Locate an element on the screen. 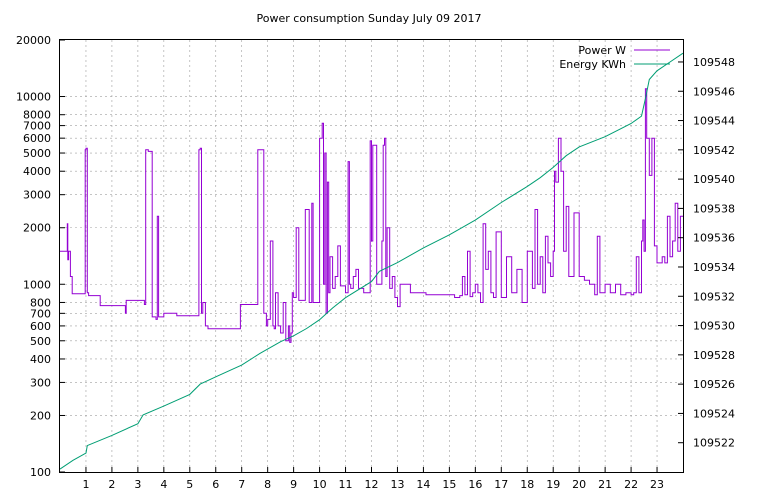 The width and height of the screenshot is (768, 504). chart-title: Power consumption Sunday July 09 2017 is located at coordinates (369, 18).